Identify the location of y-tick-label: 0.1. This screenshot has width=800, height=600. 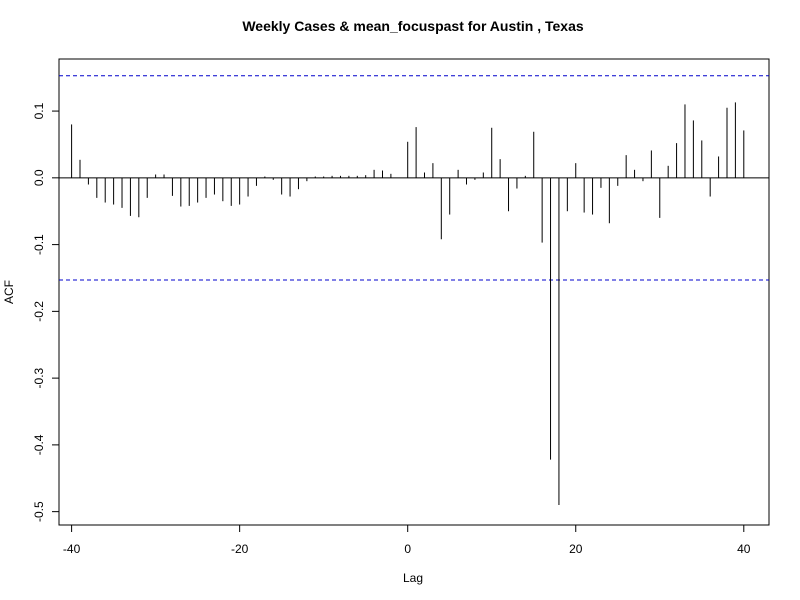
(39, 110).